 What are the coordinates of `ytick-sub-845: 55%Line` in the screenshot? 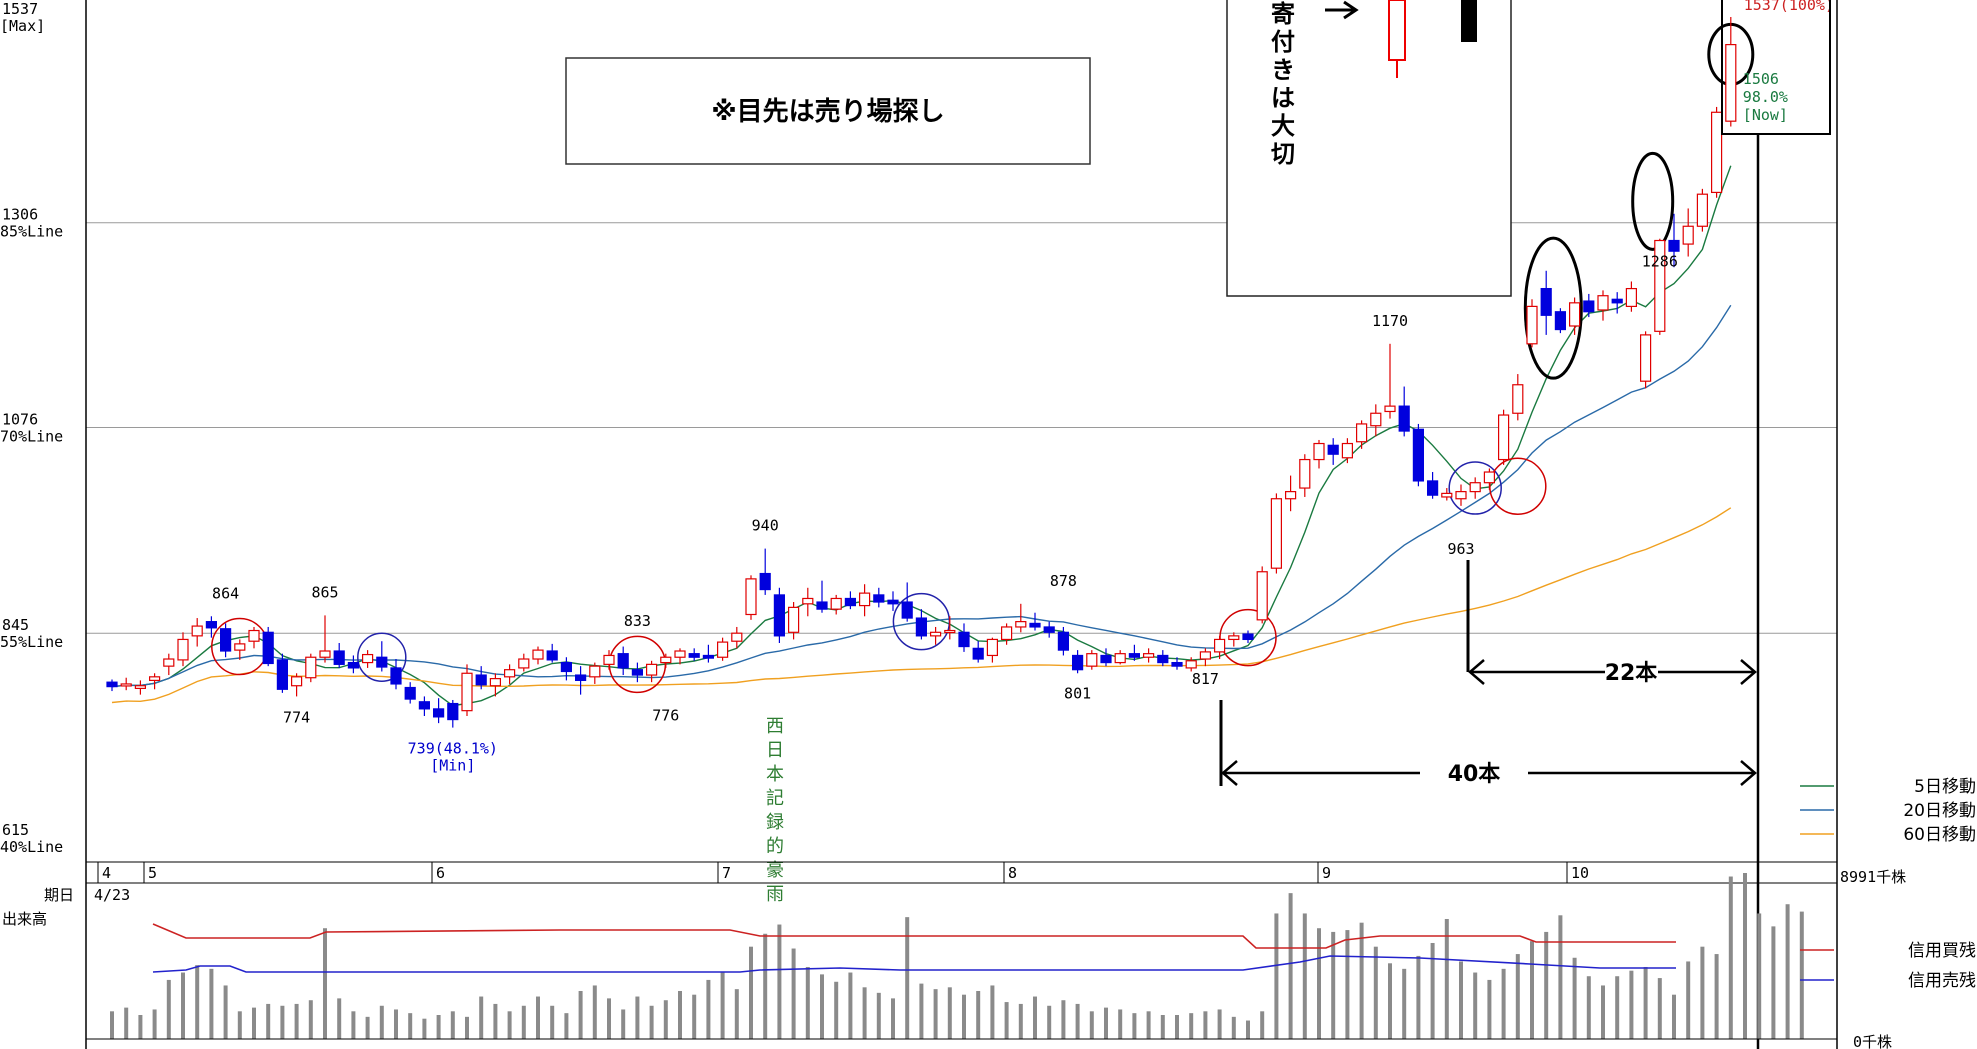 It's located at (31, 642).